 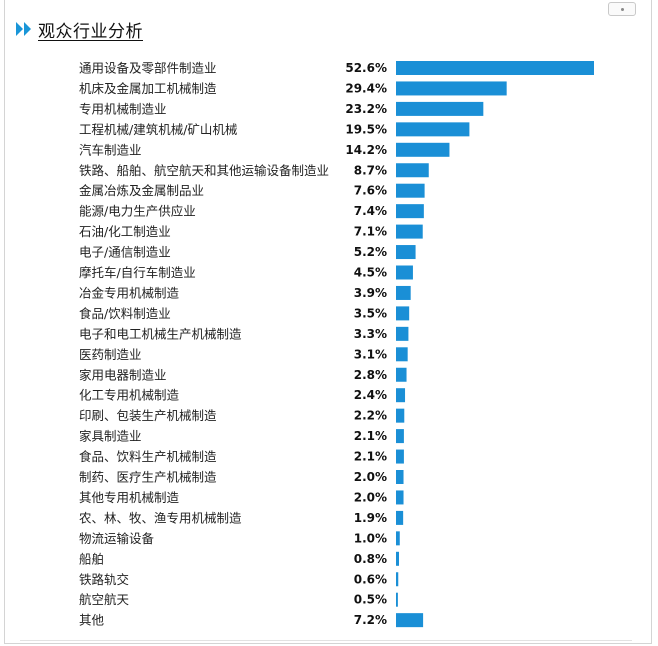 What do you see at coordinates (125, 231) in the screenshot?
I see `category-label: 石油/化工制造业` at bounding box center [125, 231].